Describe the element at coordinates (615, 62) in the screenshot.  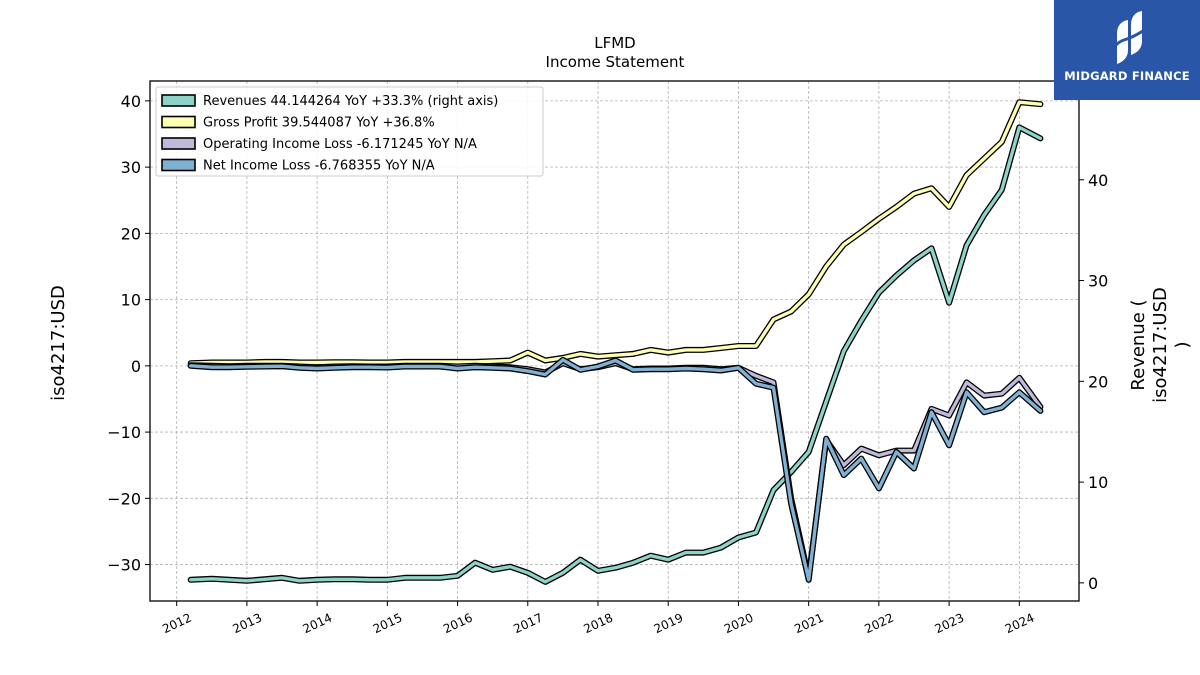
I see `chart-subtitle: Income Statement` at that location.